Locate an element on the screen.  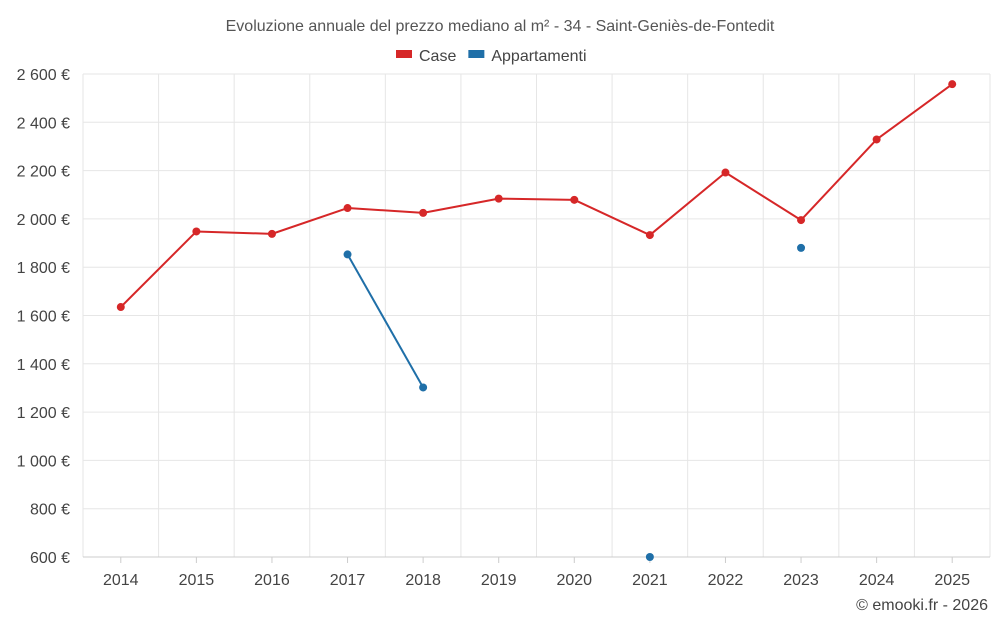
x-tick-label: 2022 is located at coordinates (726, 580).